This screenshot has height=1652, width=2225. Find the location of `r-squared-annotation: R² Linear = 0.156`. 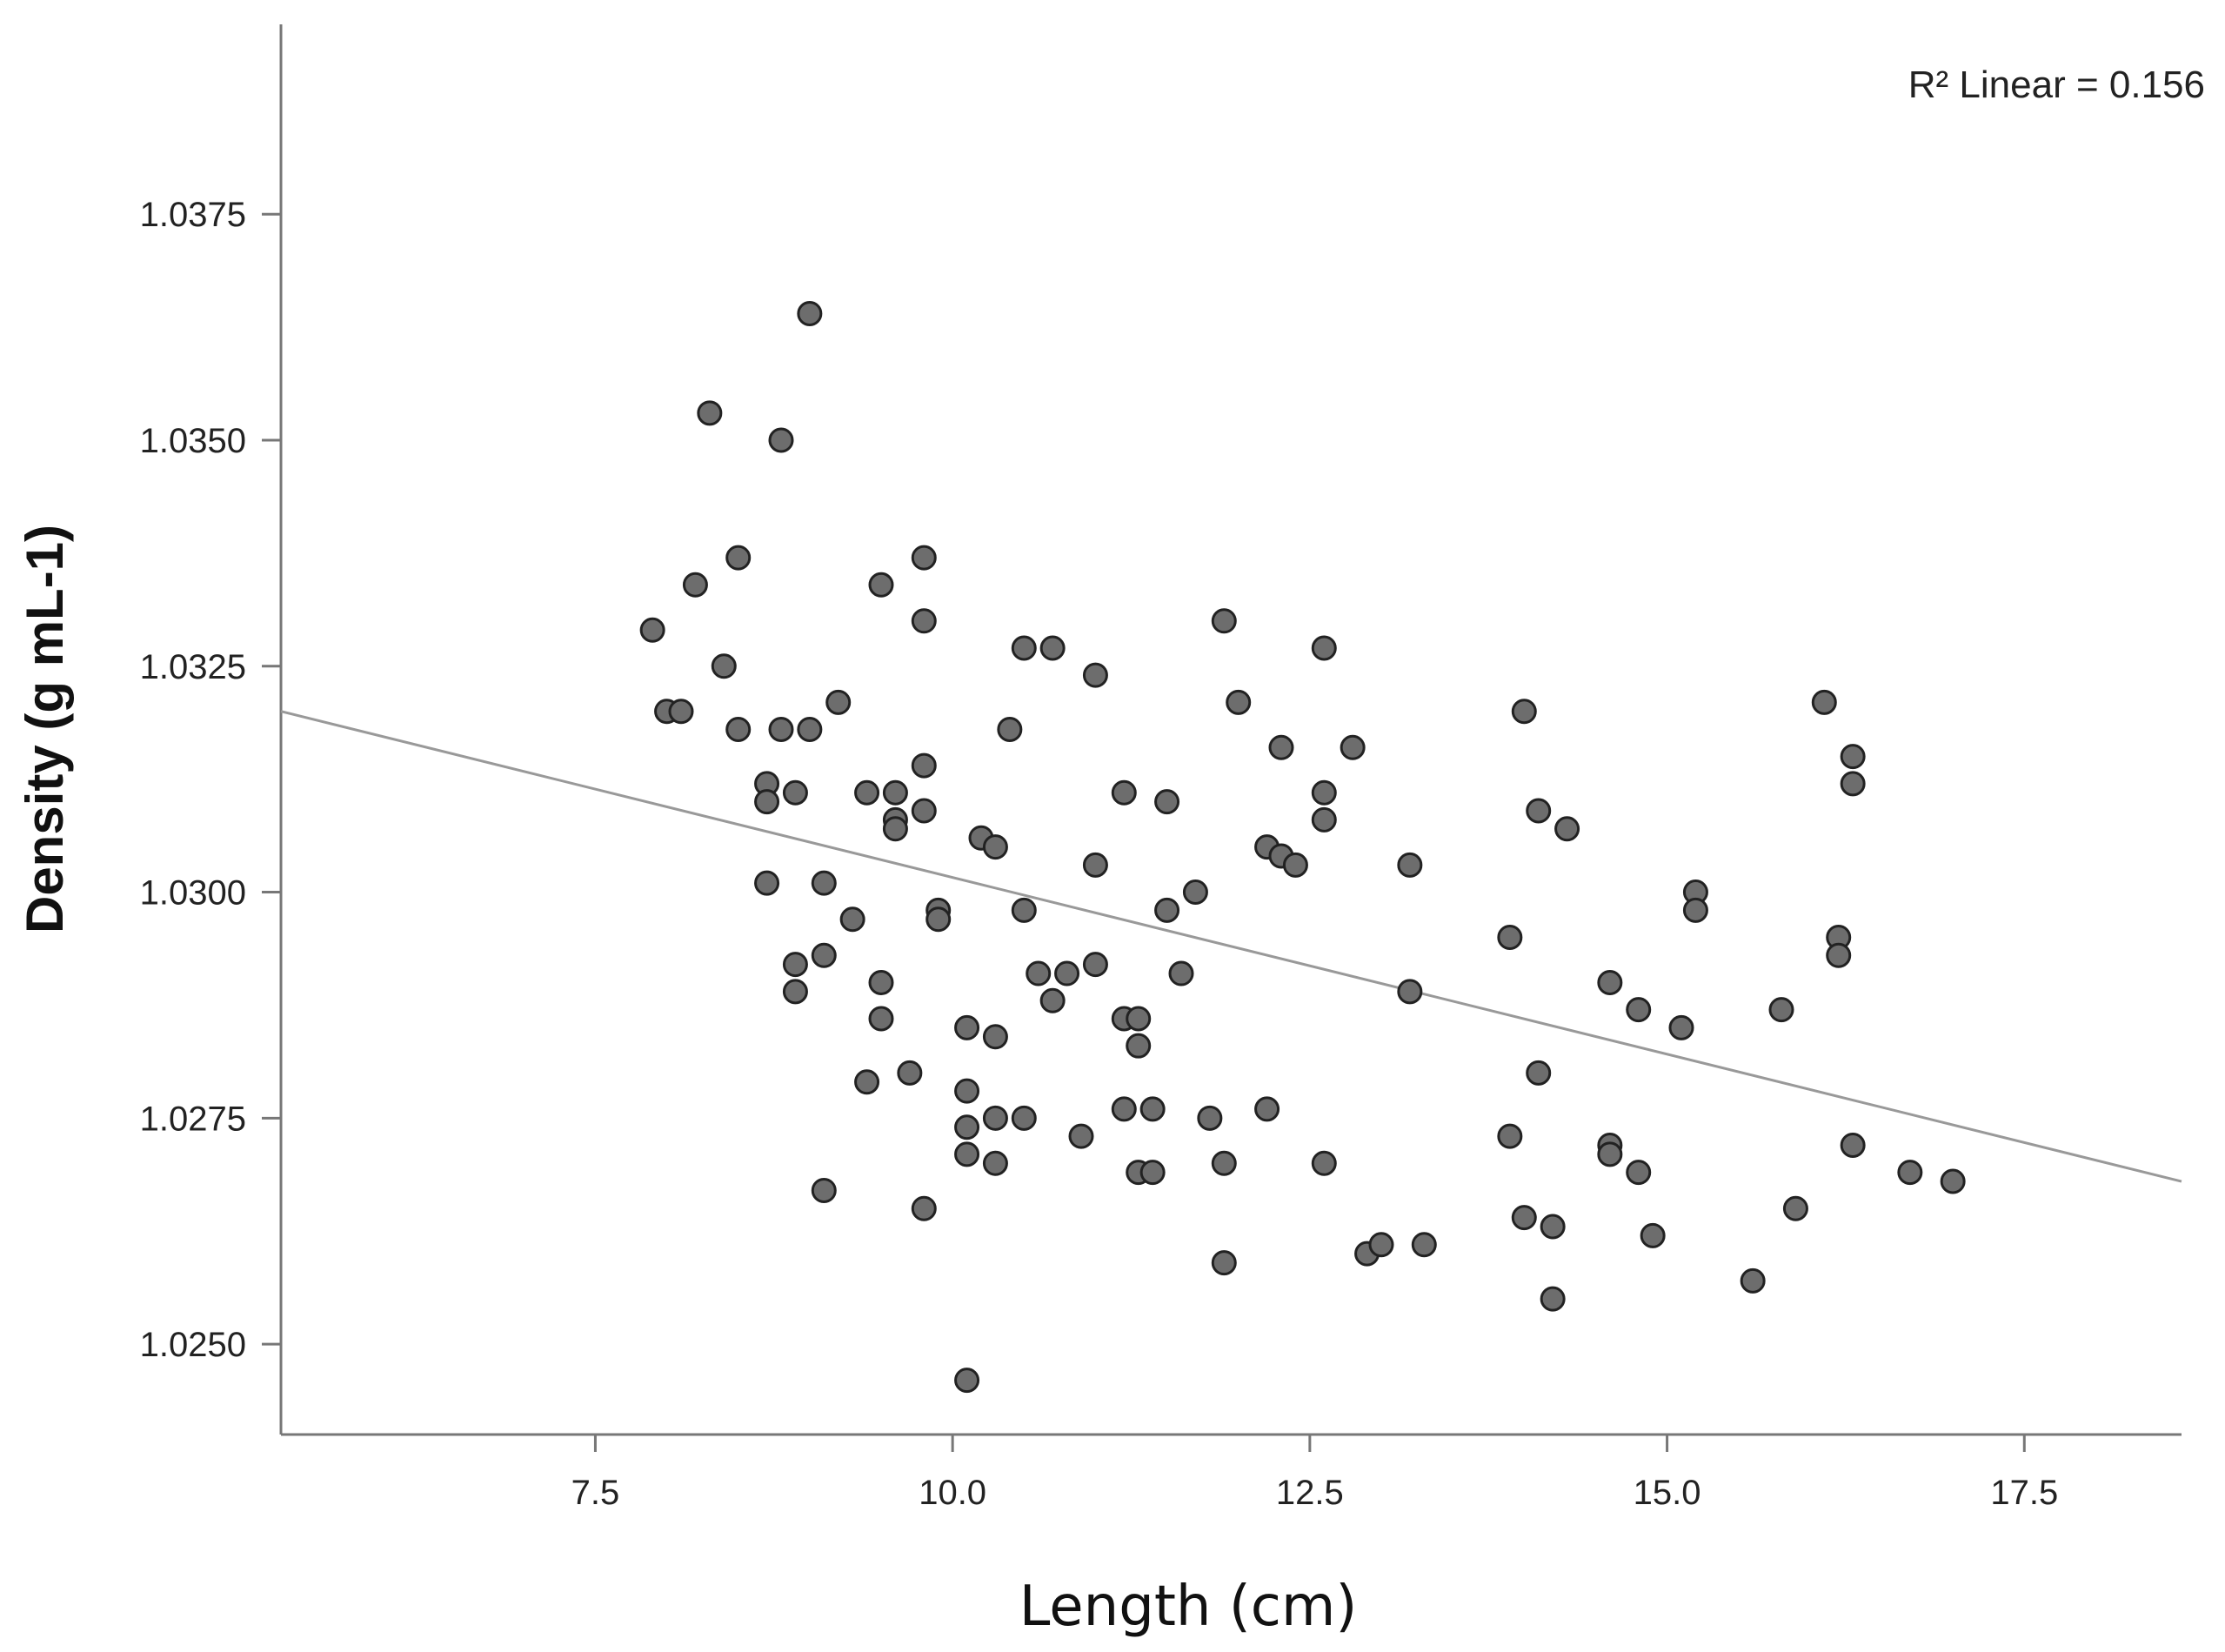

r-squared-annotation: R² Linear = 0.156 is located at coordinates (2057, 85).